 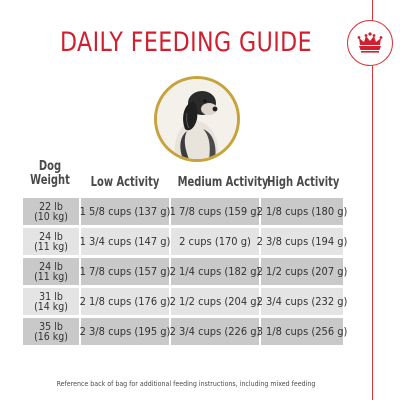 I want to click on high-activity-cell: 2 3/8 cups (194 g), so click(x=302, y=241).